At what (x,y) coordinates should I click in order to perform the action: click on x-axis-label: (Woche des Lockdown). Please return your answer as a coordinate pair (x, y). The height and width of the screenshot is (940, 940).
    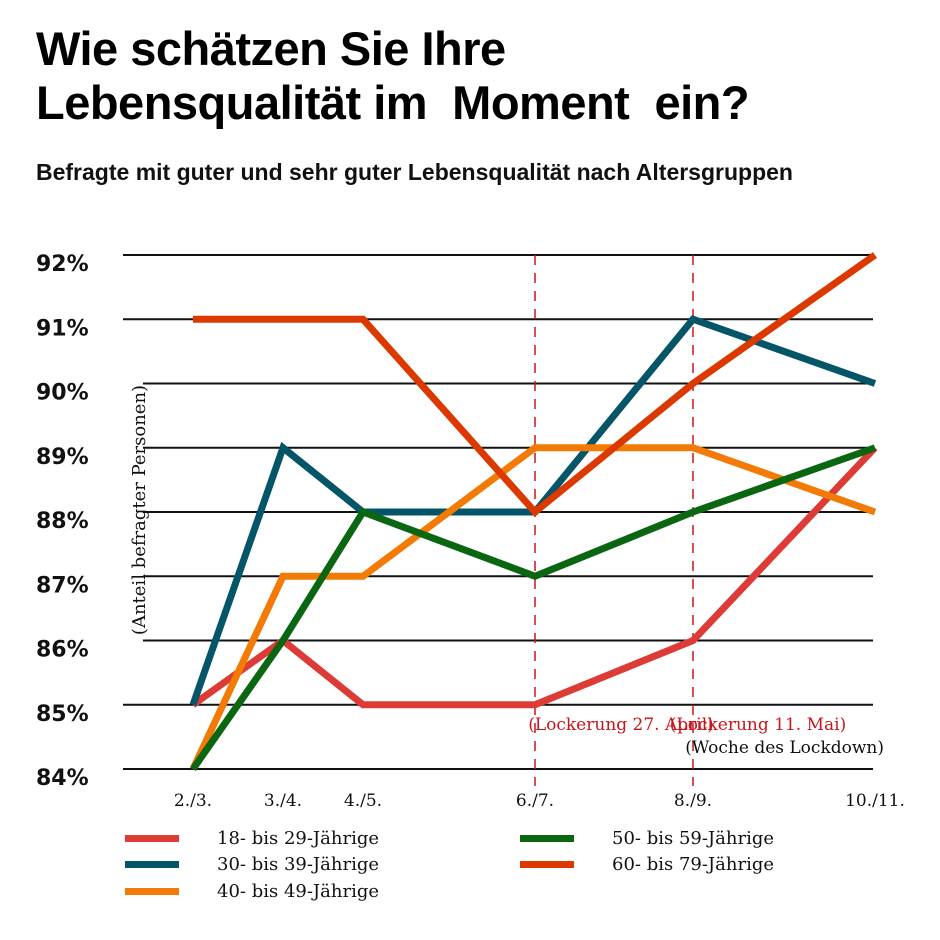
    Looking at the image, I should click on (784, 748).